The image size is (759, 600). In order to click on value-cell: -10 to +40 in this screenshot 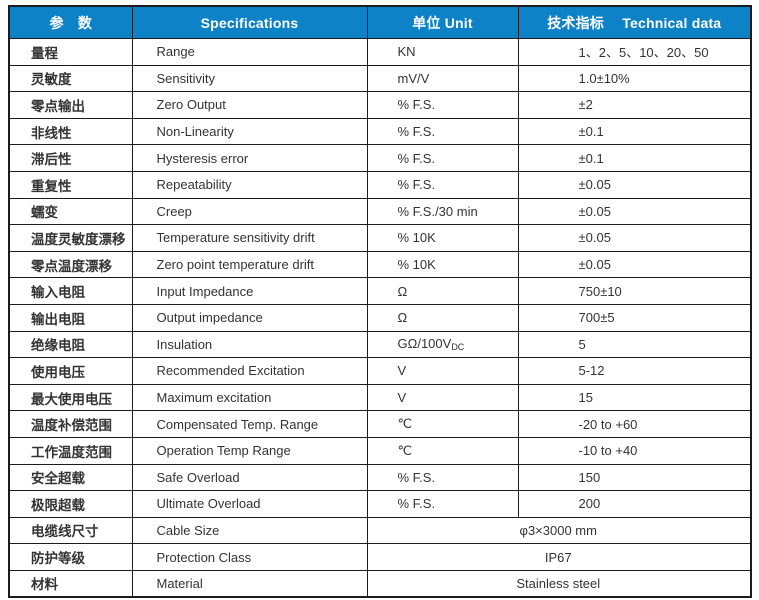, I will do `click(634, 450)`.